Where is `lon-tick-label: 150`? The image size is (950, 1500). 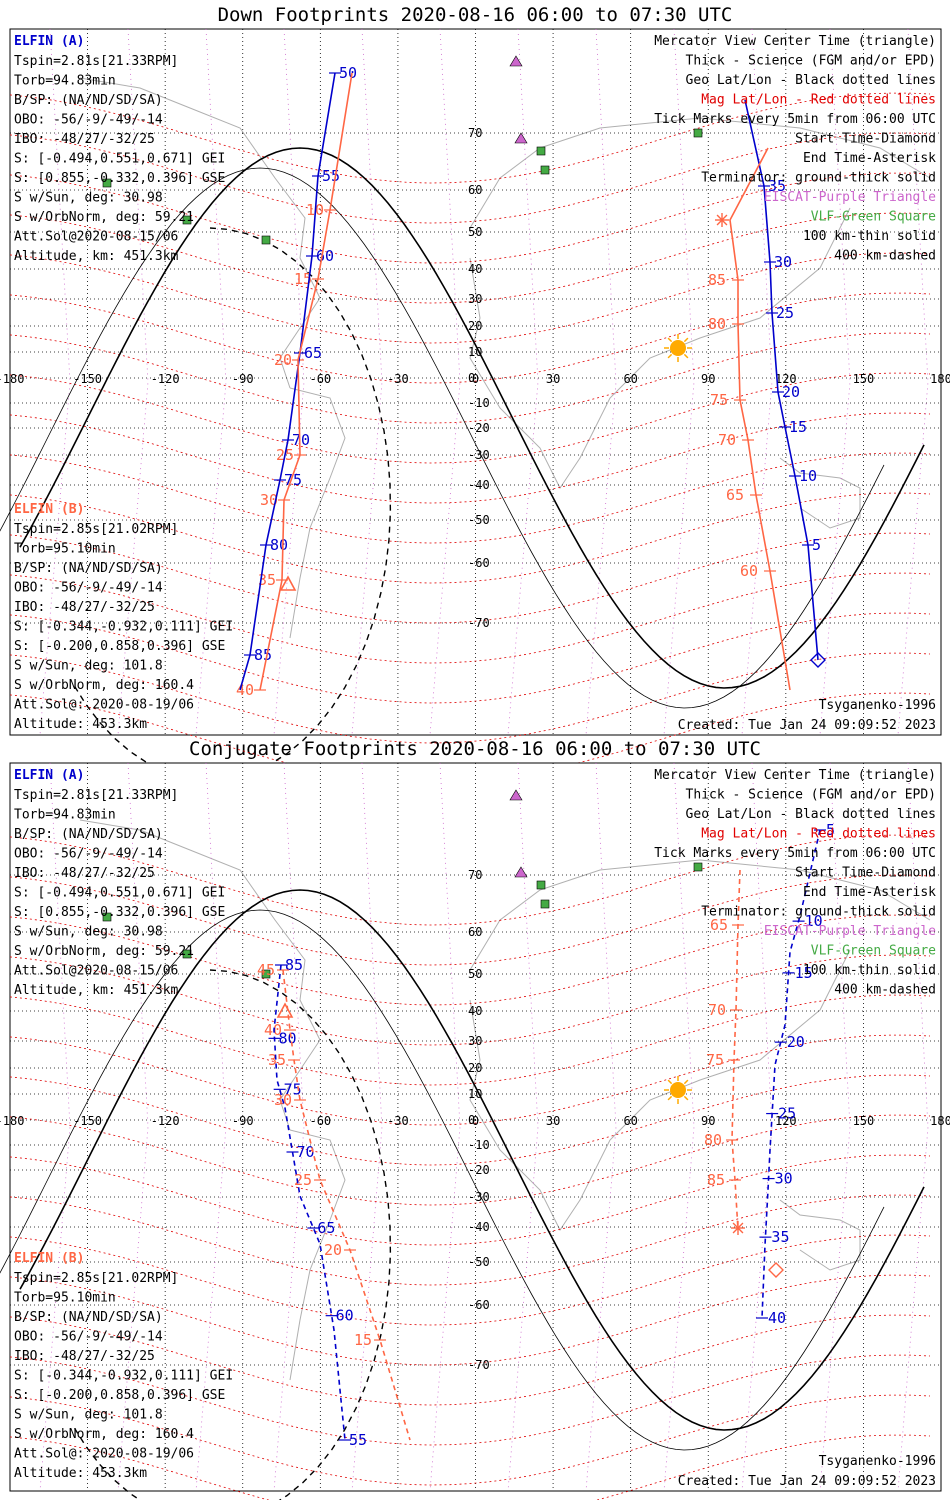 lon-tick-label: 150 is located at coordinates (864, 379).